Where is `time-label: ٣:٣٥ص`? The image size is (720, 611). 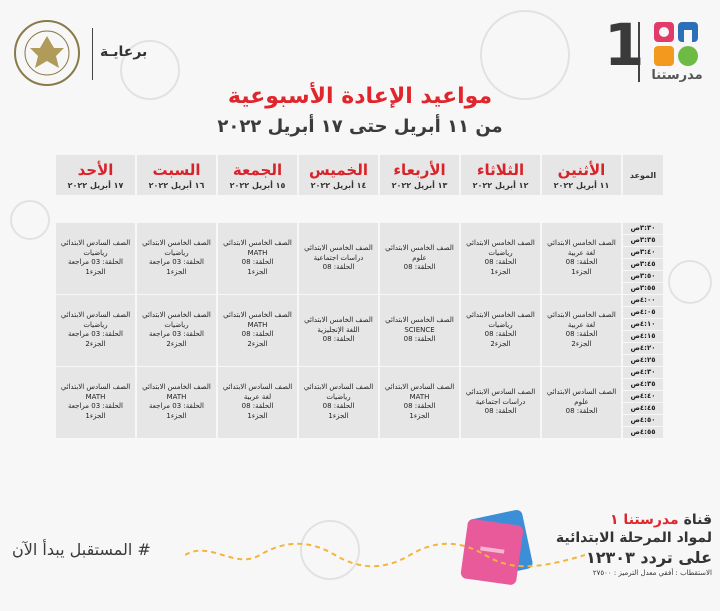
time-label: ٣:٣٥ص is located at coordinates (643, 240).